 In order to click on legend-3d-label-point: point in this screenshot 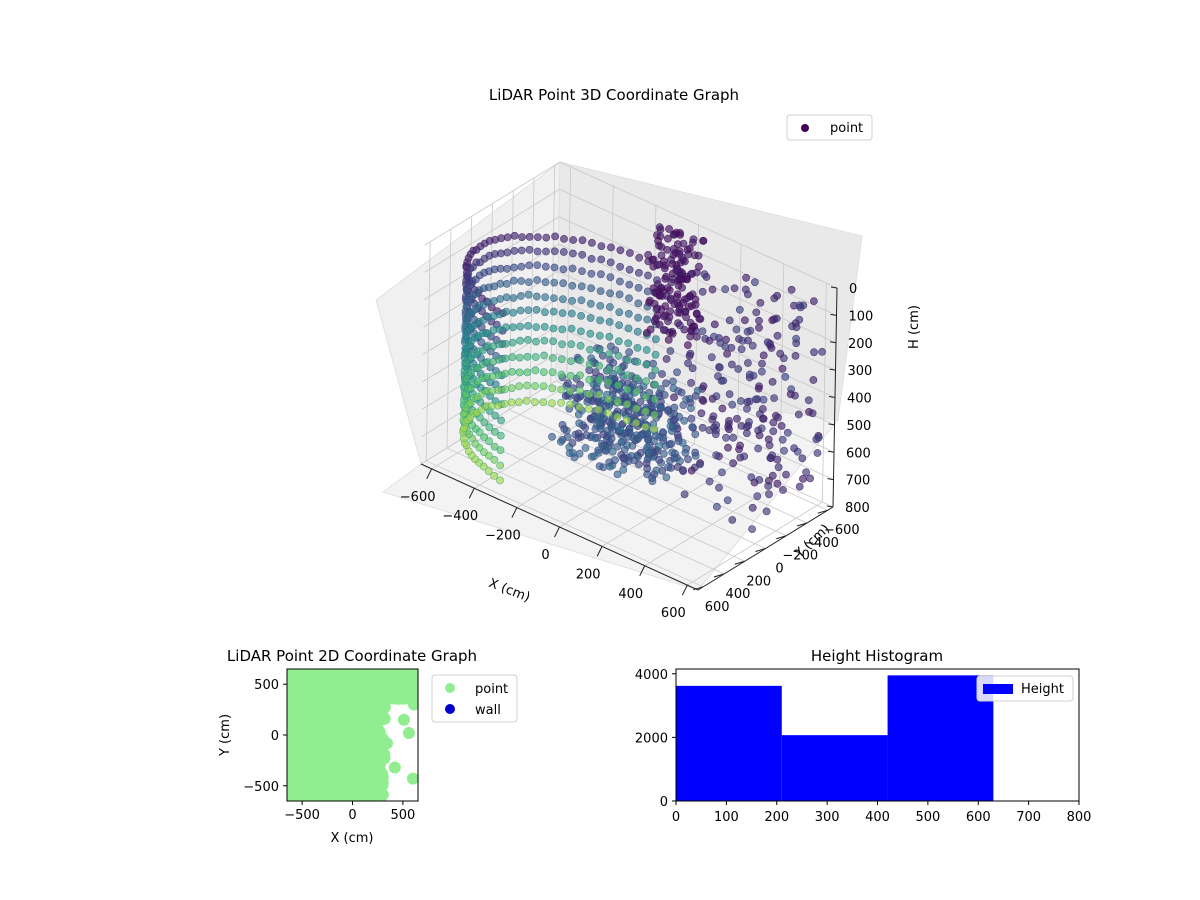, I will do `click(846, 128)`.